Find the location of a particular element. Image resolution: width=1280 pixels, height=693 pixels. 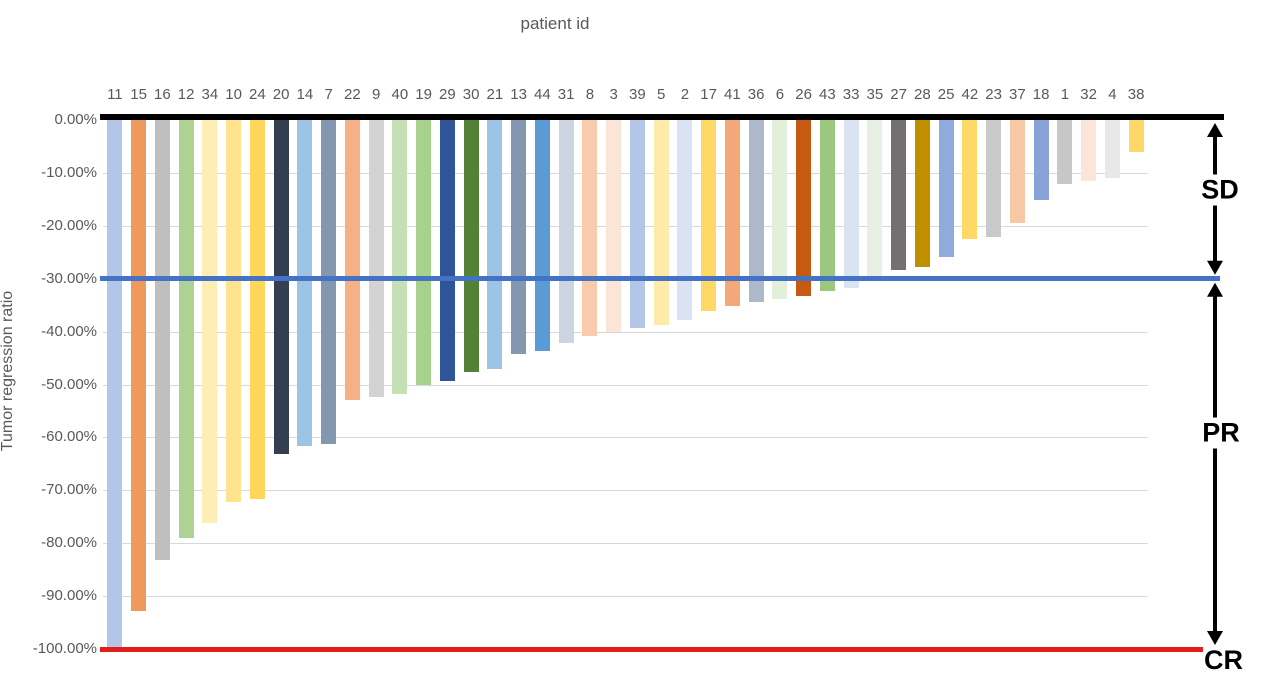

y-tick-label: -40.00% is located at coordinates (69, 331).